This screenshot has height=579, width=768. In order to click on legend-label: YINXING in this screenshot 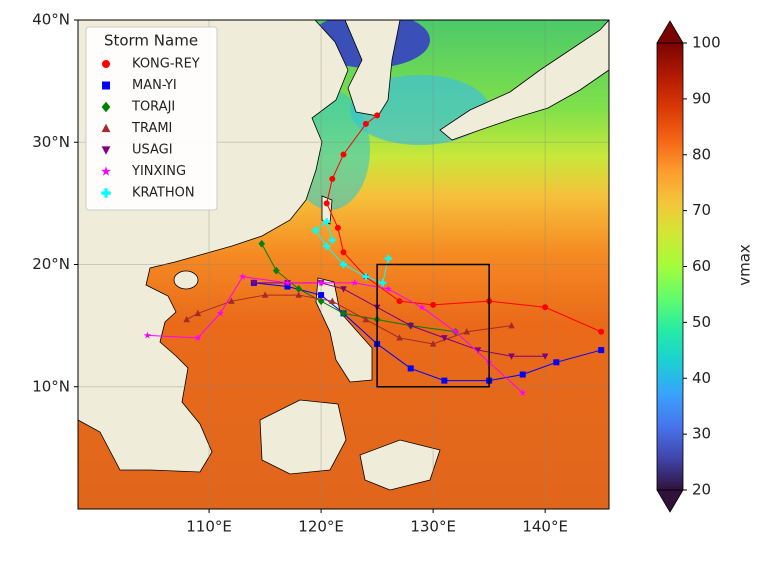, I will do `click(158, 171)`.